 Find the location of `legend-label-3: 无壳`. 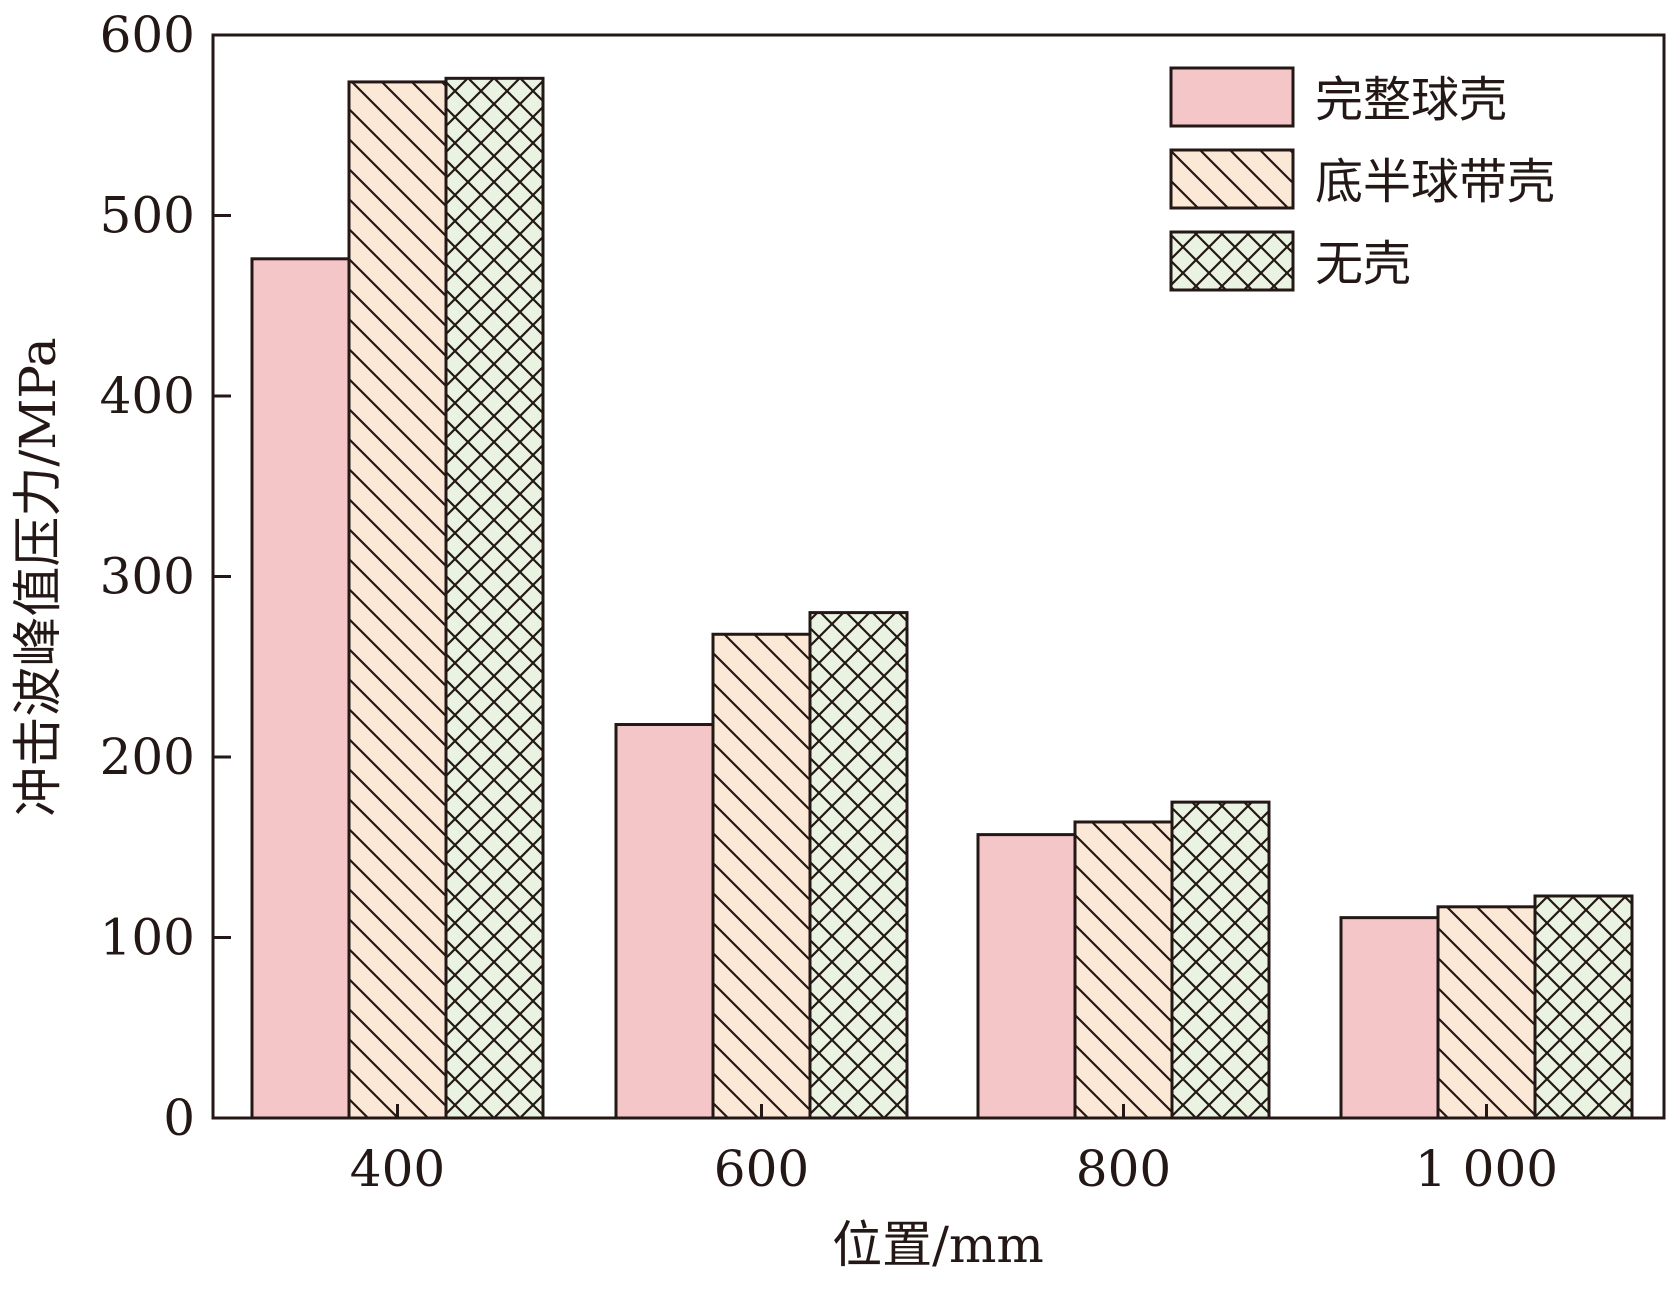

legend-label-3: 无壳 is located at coordinates (1363, 264).